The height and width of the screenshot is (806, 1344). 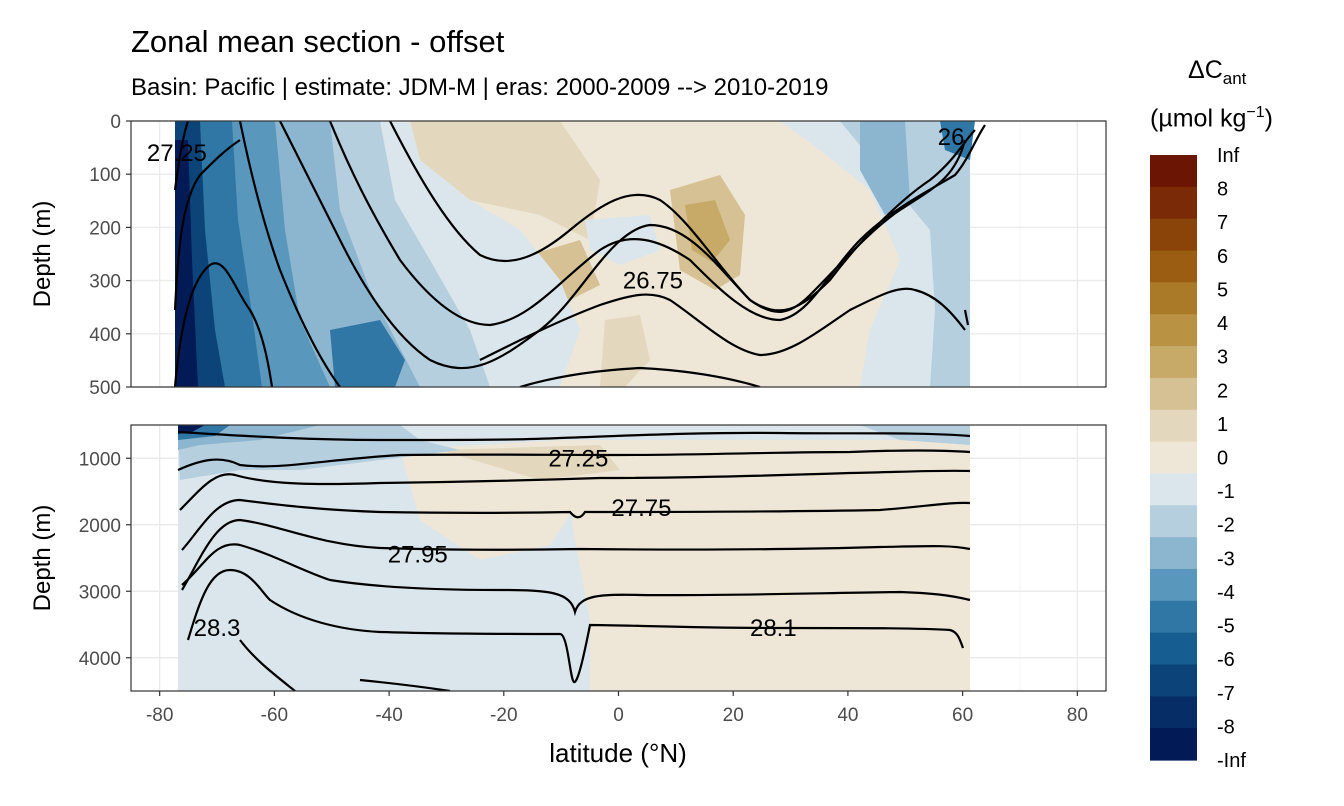 What do you see at coordinates (1255, 112) in the screenshot?
I see `legend-unit-superscript: −1` at bounding box center [1255, 112].